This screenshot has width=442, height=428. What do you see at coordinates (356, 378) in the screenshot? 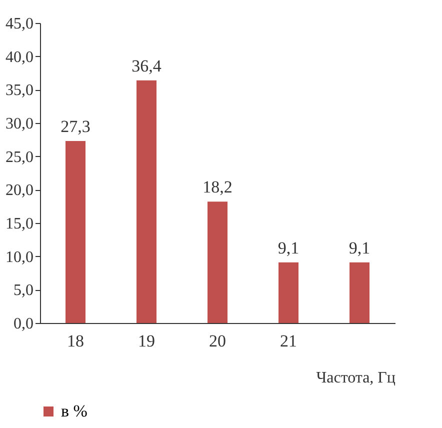
I see `x-axis-title: Частота, Гц` at bounding box center [356, 378].